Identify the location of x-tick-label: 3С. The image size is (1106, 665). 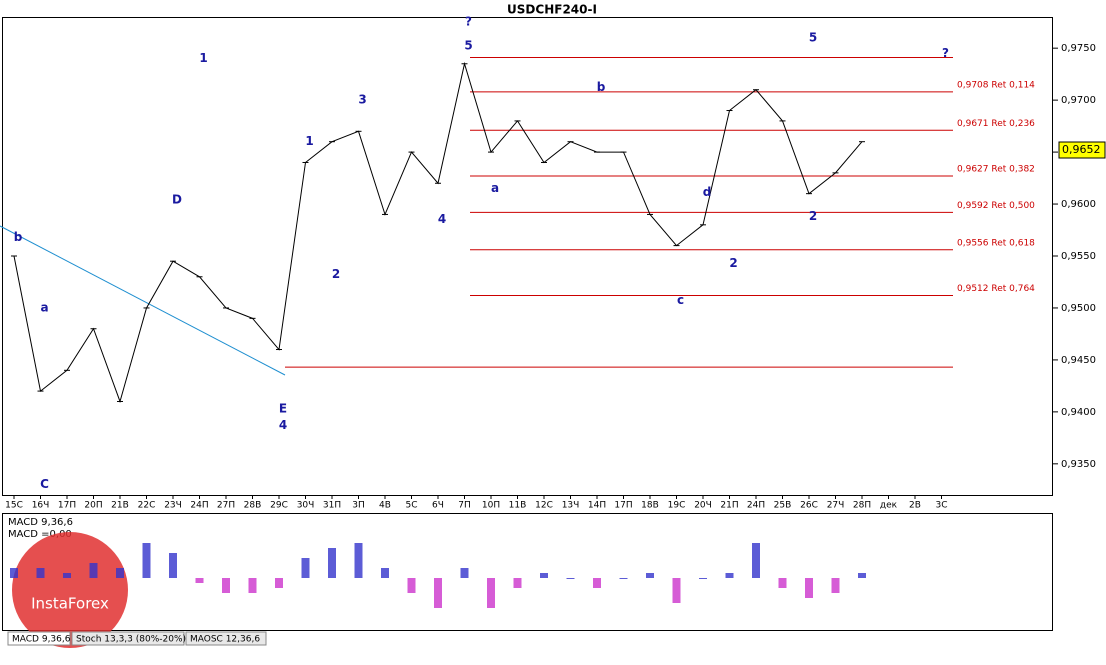
(941, 506).